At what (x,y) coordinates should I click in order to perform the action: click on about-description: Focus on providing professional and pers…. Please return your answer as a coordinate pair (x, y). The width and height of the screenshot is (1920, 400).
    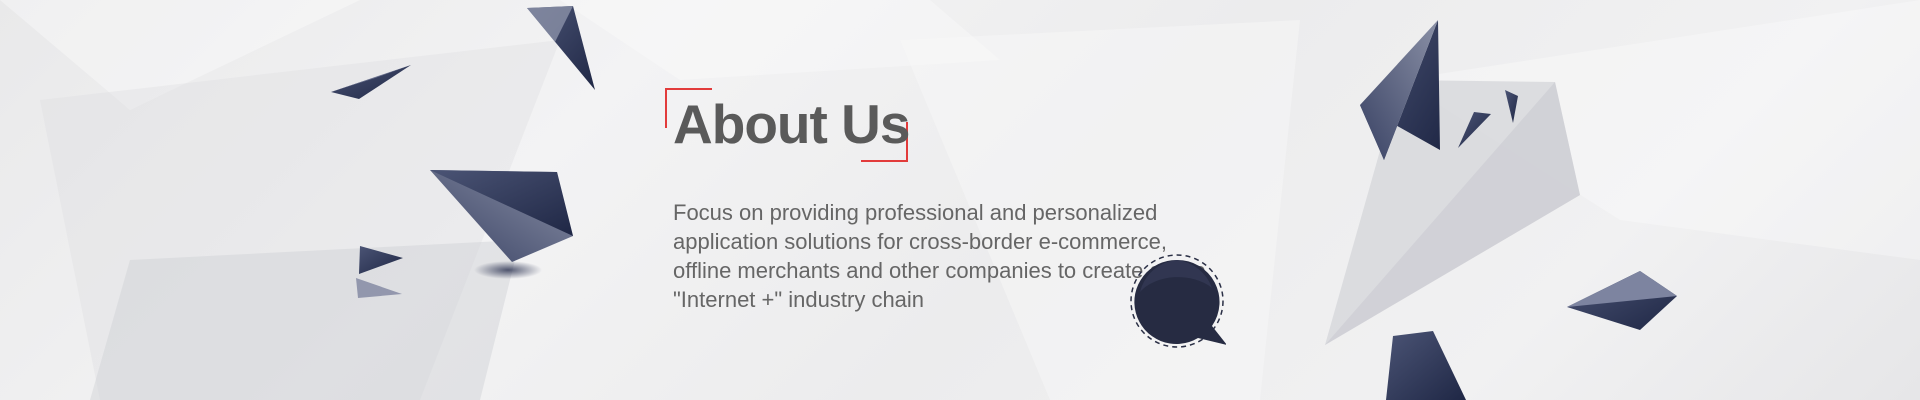
    Looking at the image, I should click on (939, 256).